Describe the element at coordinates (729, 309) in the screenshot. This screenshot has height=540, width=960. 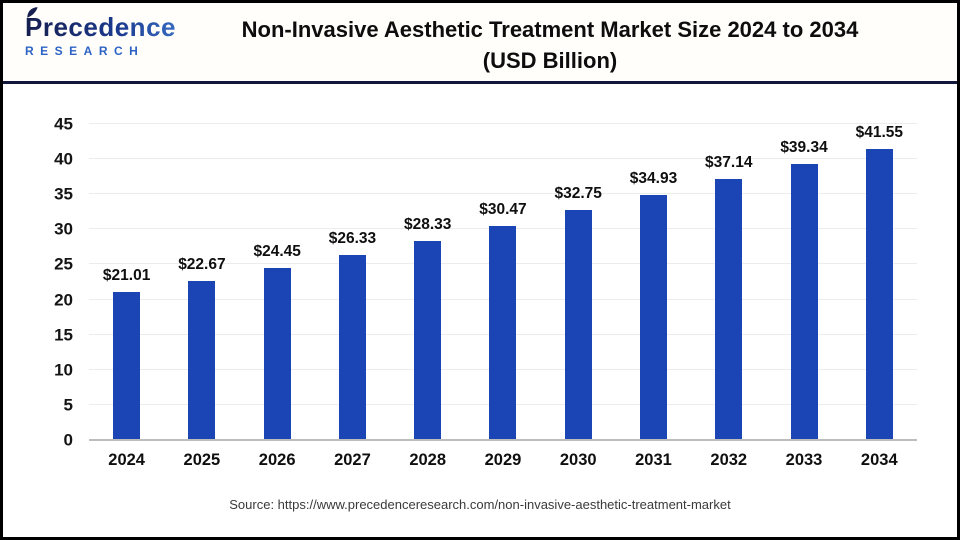
I see `bar-2032` at that location.